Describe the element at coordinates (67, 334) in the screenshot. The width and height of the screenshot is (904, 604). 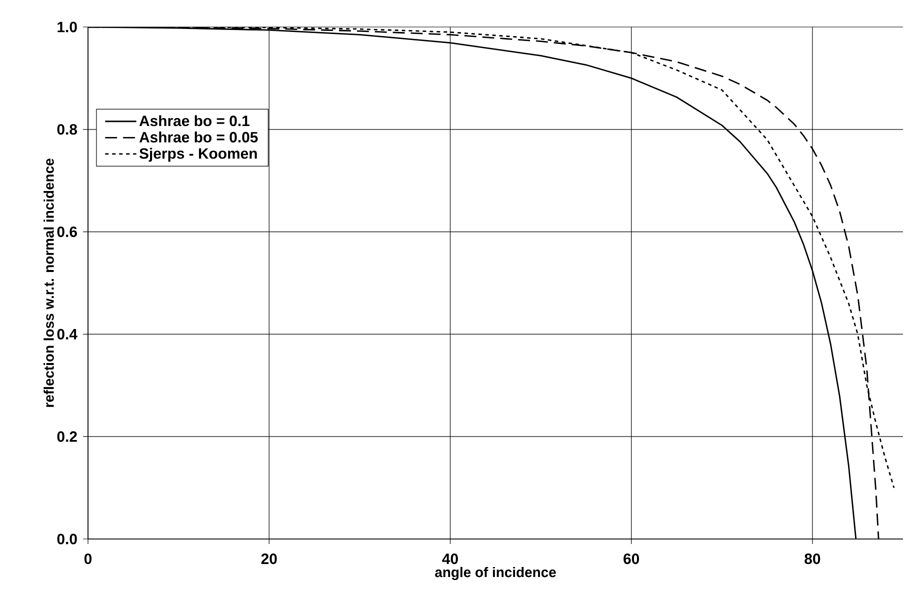
I see `y-tick-label: 0.4` at that location.